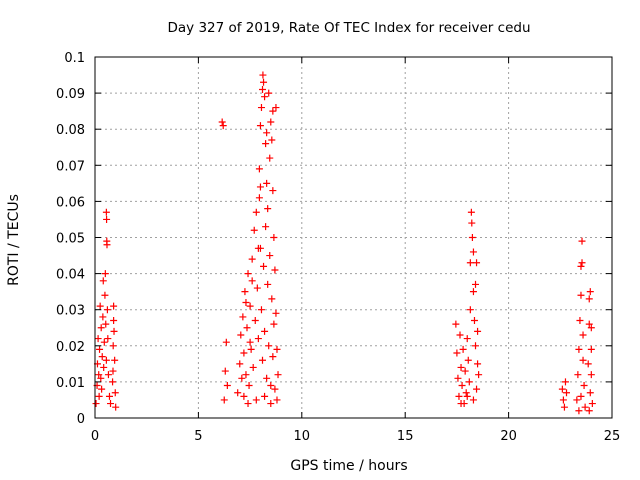 The image size is (640, 480). I want to click on y-tick-label: 0.08, so click(70, 130).